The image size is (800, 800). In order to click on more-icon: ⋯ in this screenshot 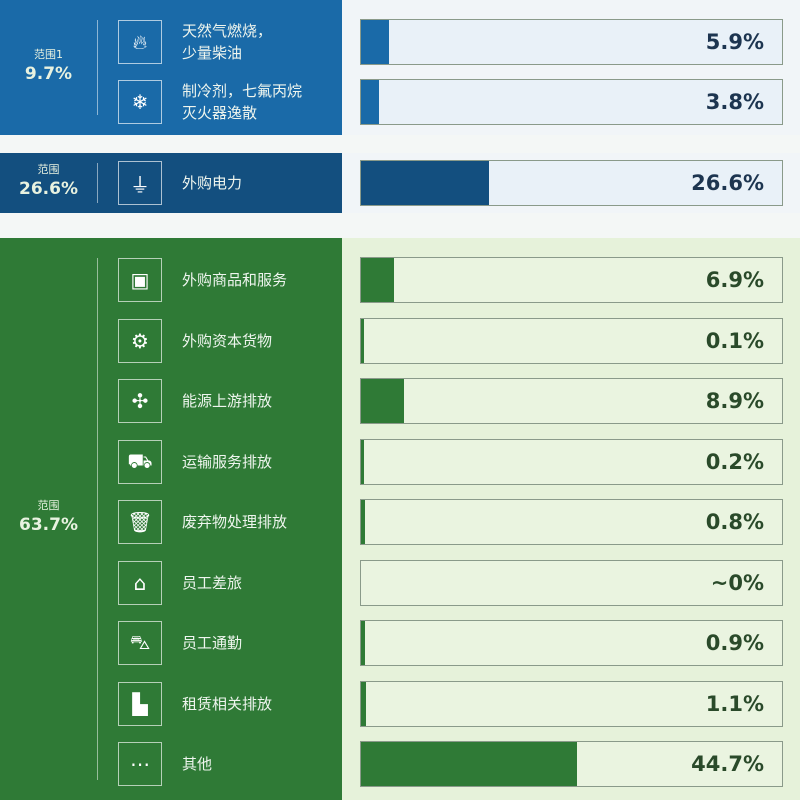, I will do `click(140, 764)`.